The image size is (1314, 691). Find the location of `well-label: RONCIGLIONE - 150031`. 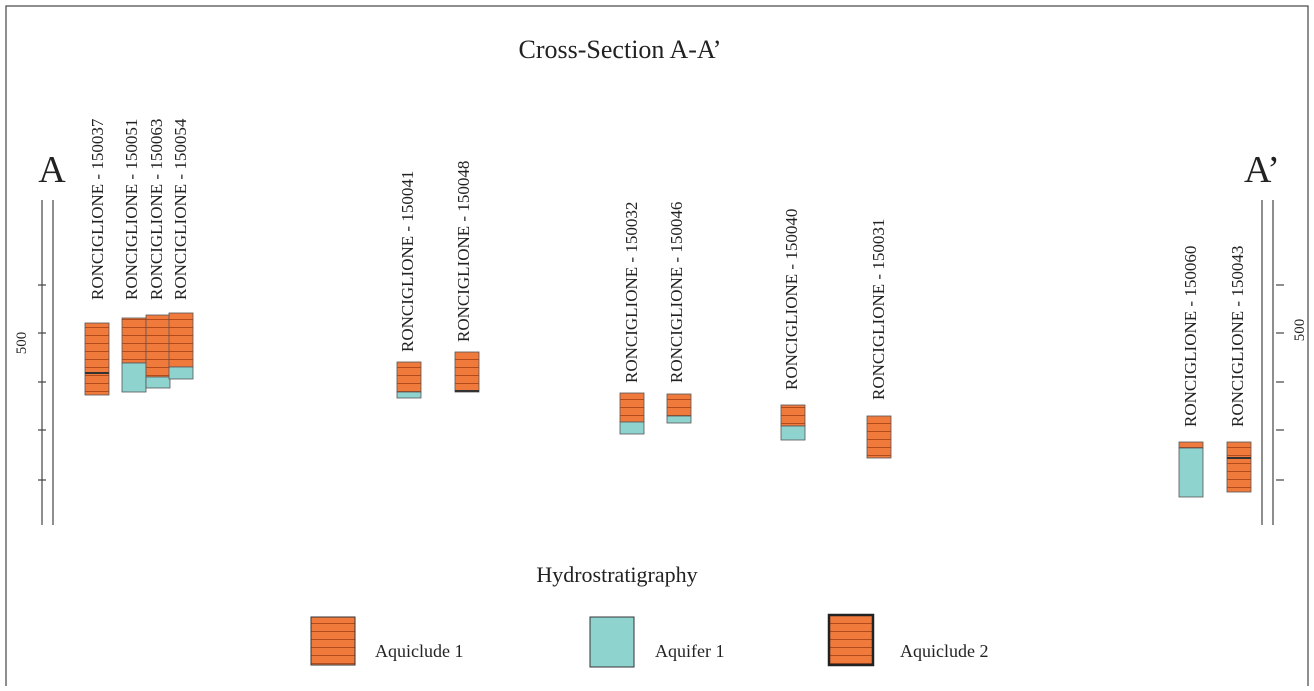

well-label: RONCIGLIONE - 150031 is located at coordinates (878, 309).